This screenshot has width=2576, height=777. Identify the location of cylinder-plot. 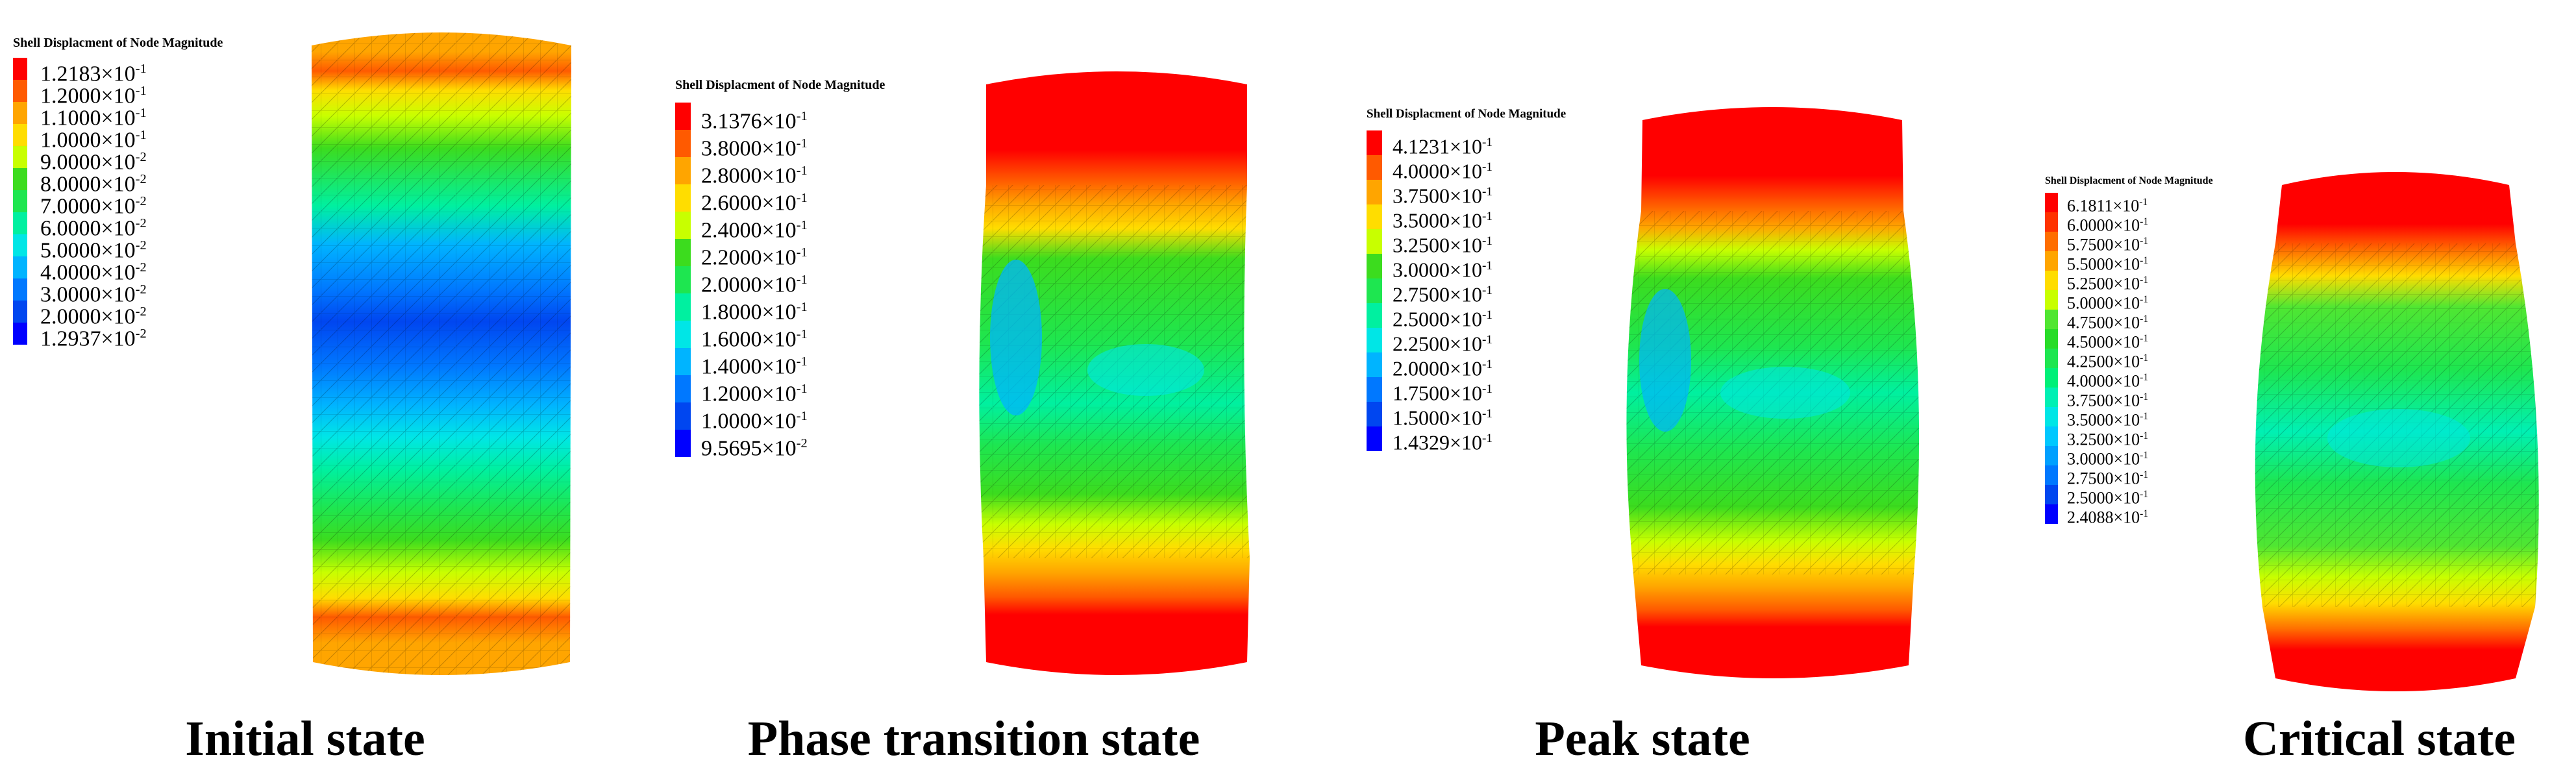
(1116, 373).